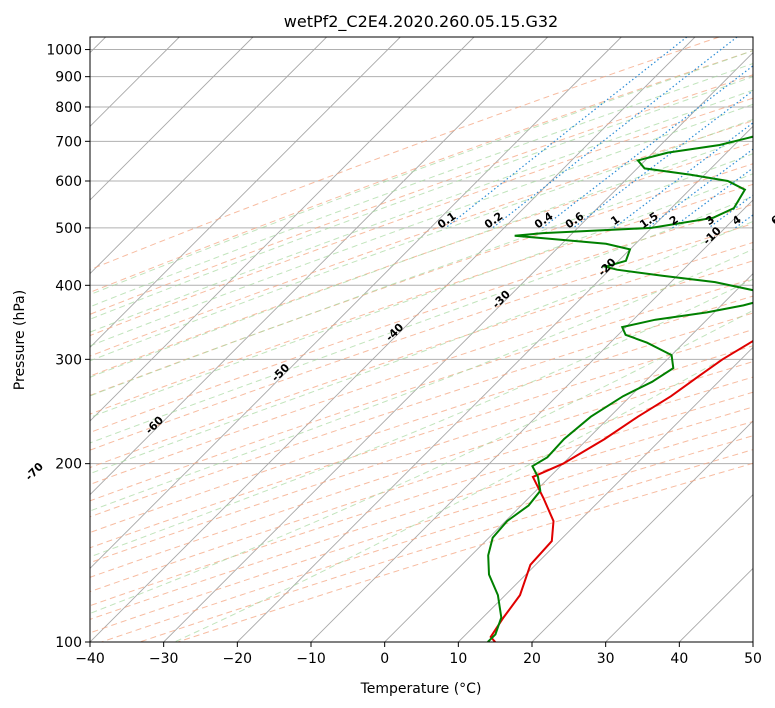  I want to click on x-tick-label: −30, so click(164, 659).